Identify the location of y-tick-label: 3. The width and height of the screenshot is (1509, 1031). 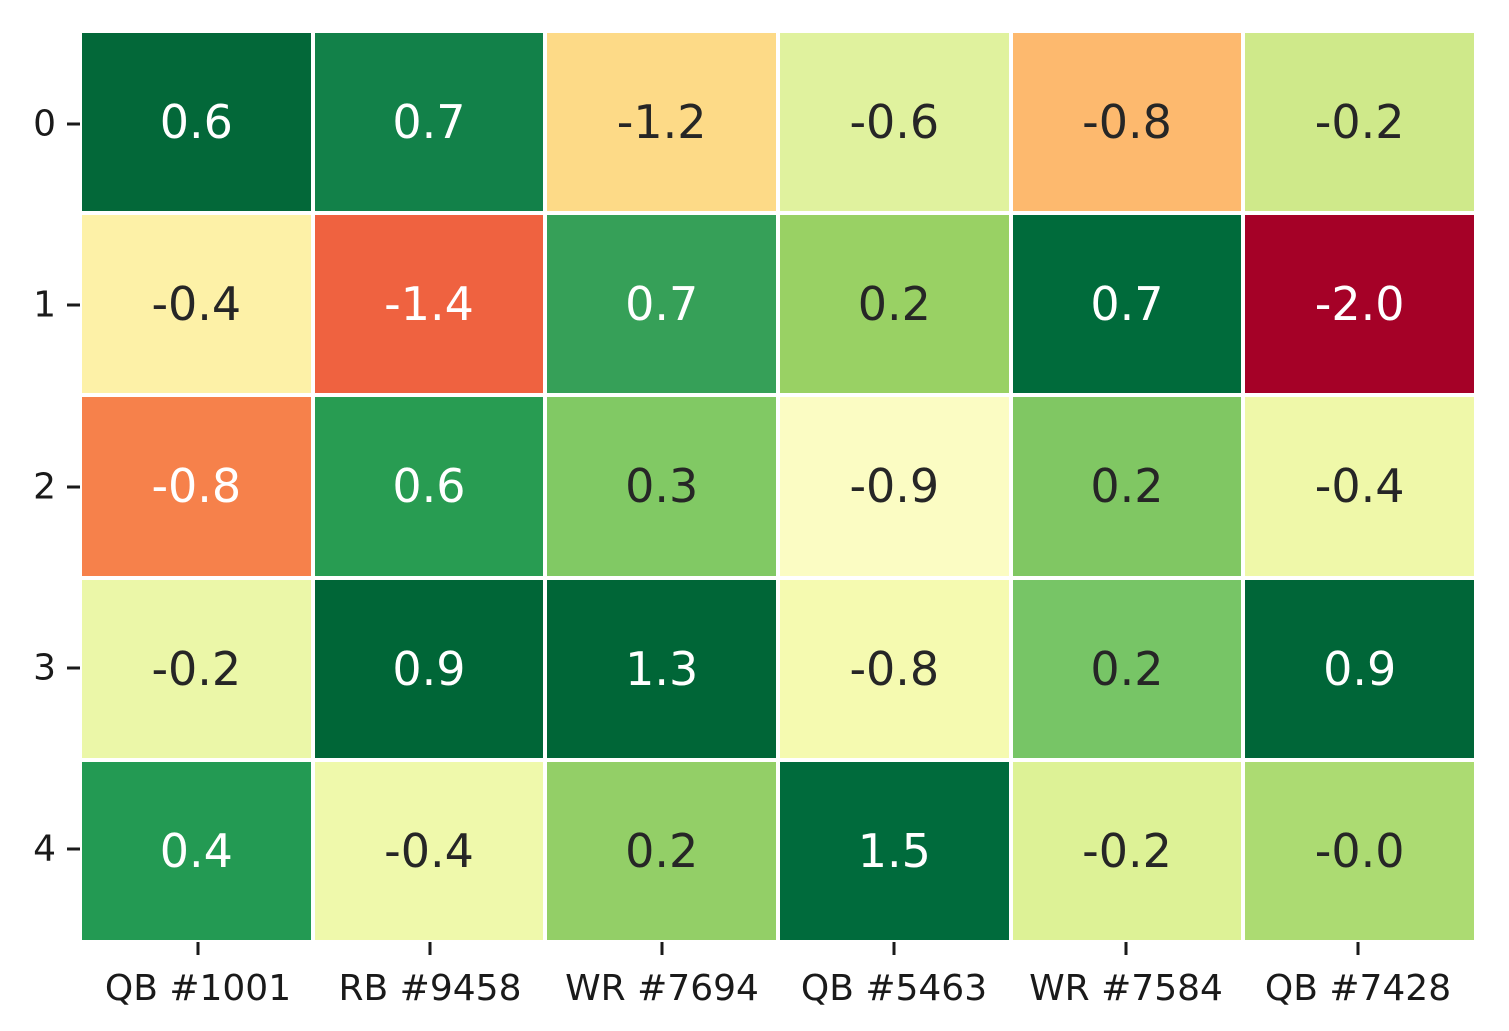
(44, 668).